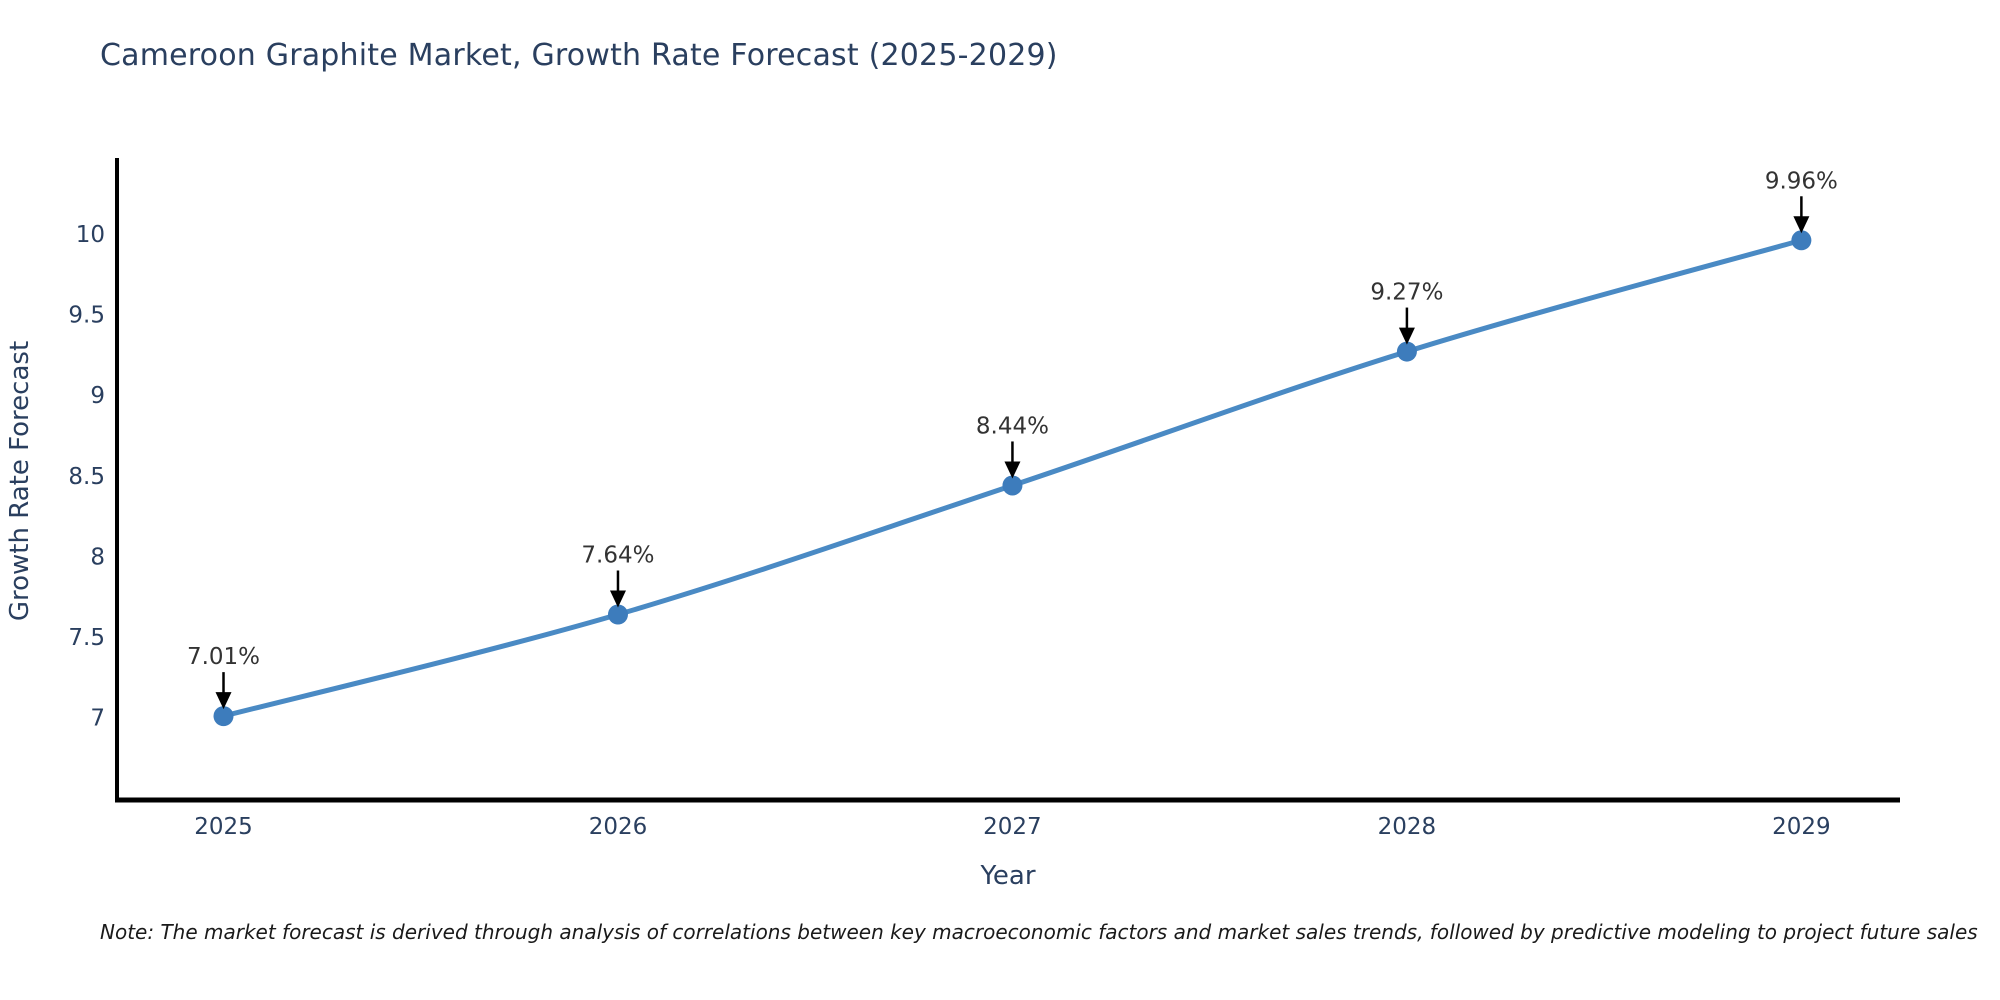 Image resolution: width=2000 pixels, height=1000 pixels. I want to click on x-tick-label: 2027, so click(1012, 827).